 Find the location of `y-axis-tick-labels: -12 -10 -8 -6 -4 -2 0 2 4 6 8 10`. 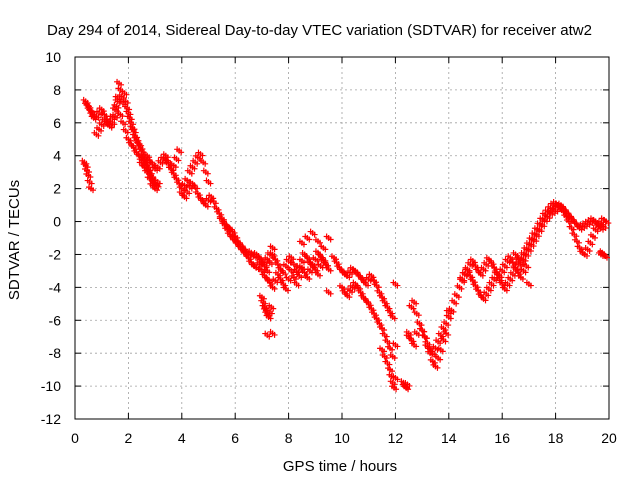

y-axis-tick-labels: -12 -10 -8 -6 -4 -2 0 2 4 6 8 10 is located at coordinates (51, 238).